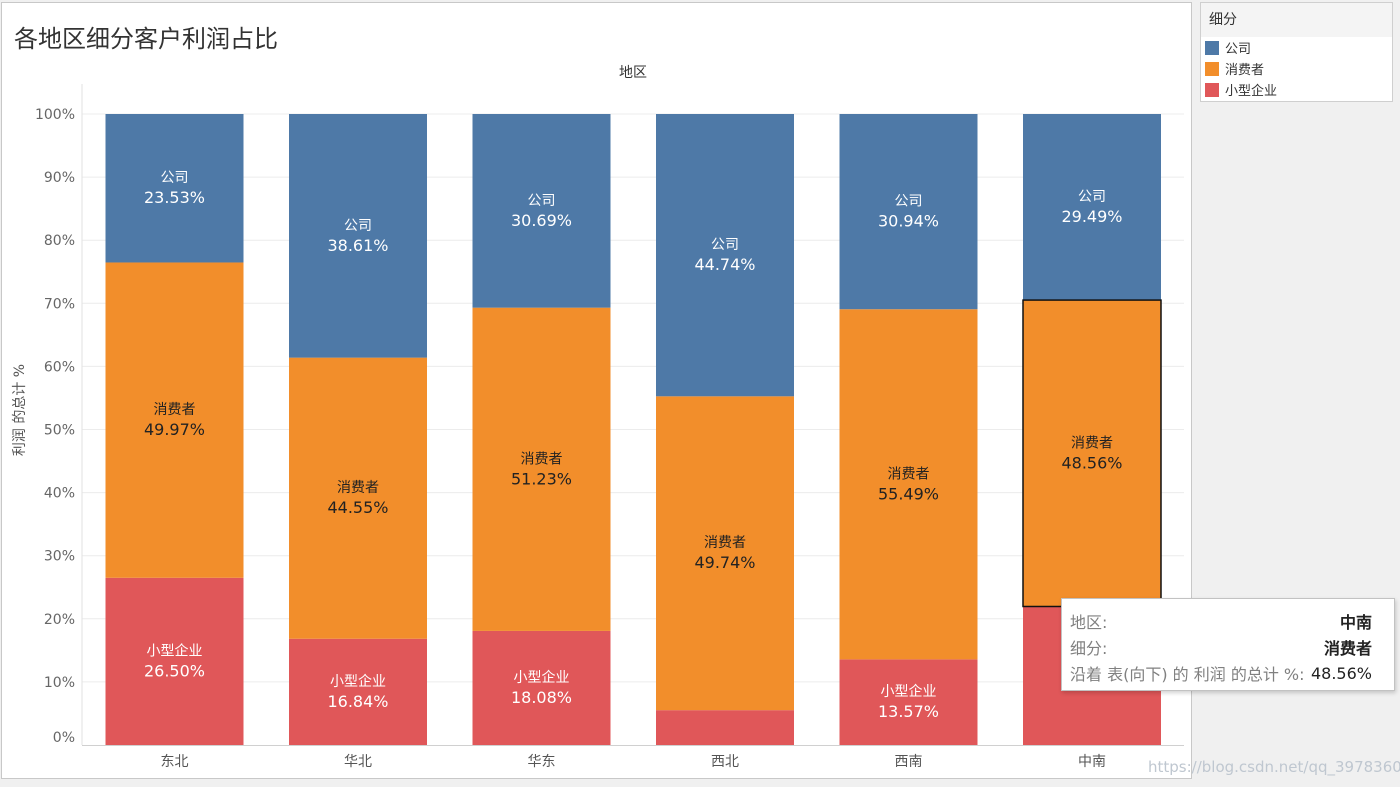 This screenshot has height=787, width=1400. I want to click on x-tick-label: 华北, so click(358, 762).